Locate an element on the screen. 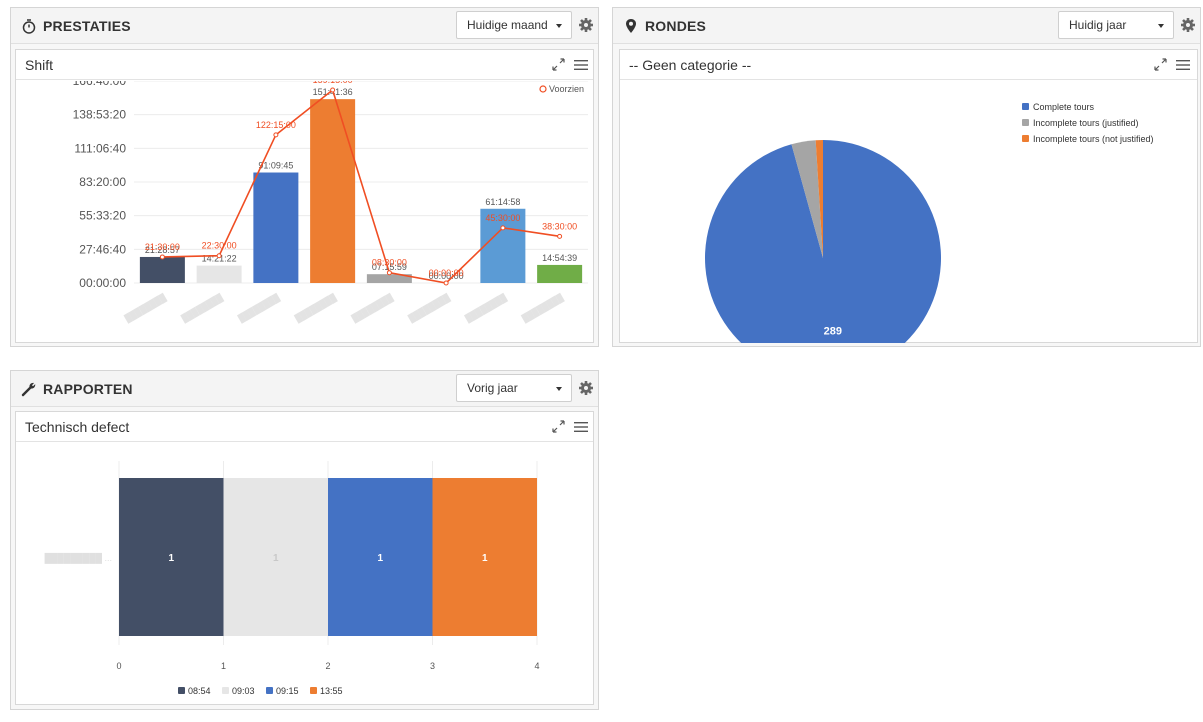 The height and width of the screenshot is (722, 1203). line-value-label: 21:30:00 is located at coordinates (162, 247).